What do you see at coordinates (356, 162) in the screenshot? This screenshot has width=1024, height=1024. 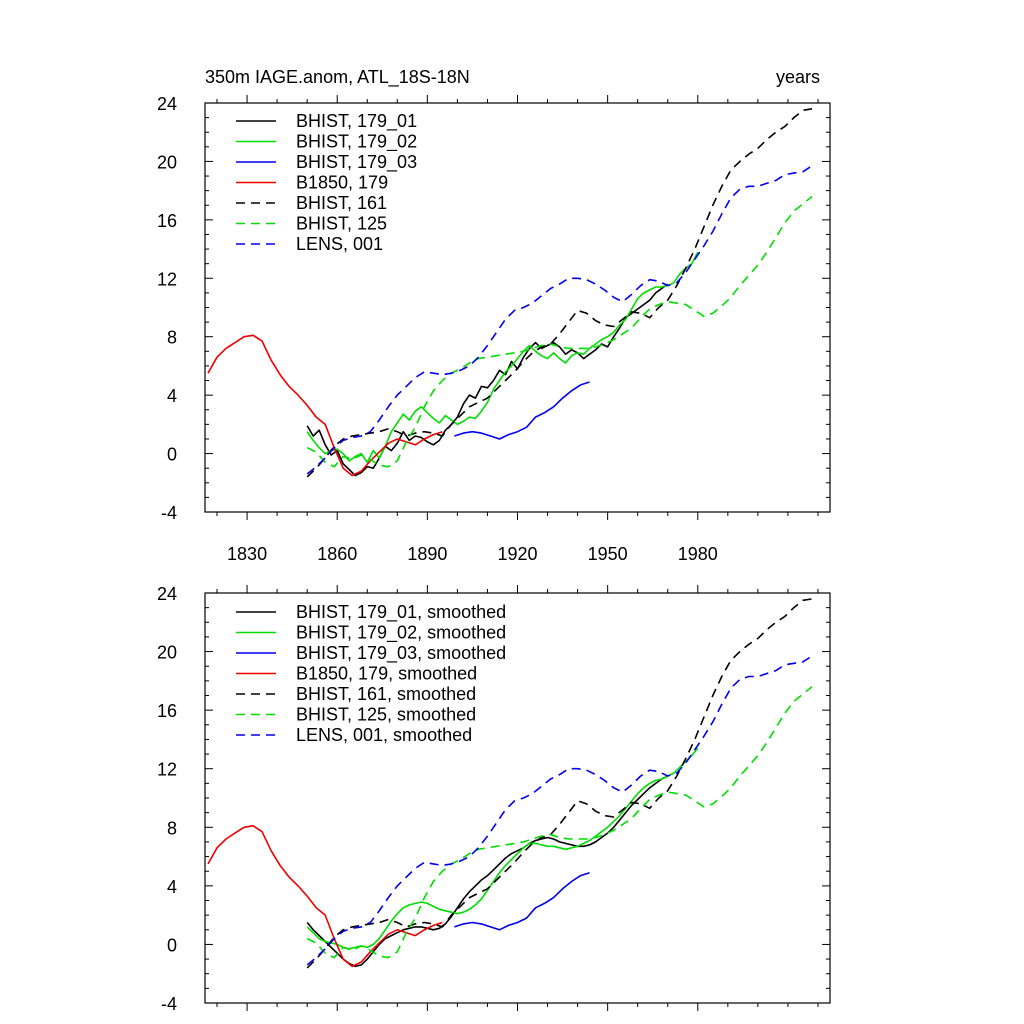 I see `legend-label: BHIST, 179_03` at bounding box center [356, 162].